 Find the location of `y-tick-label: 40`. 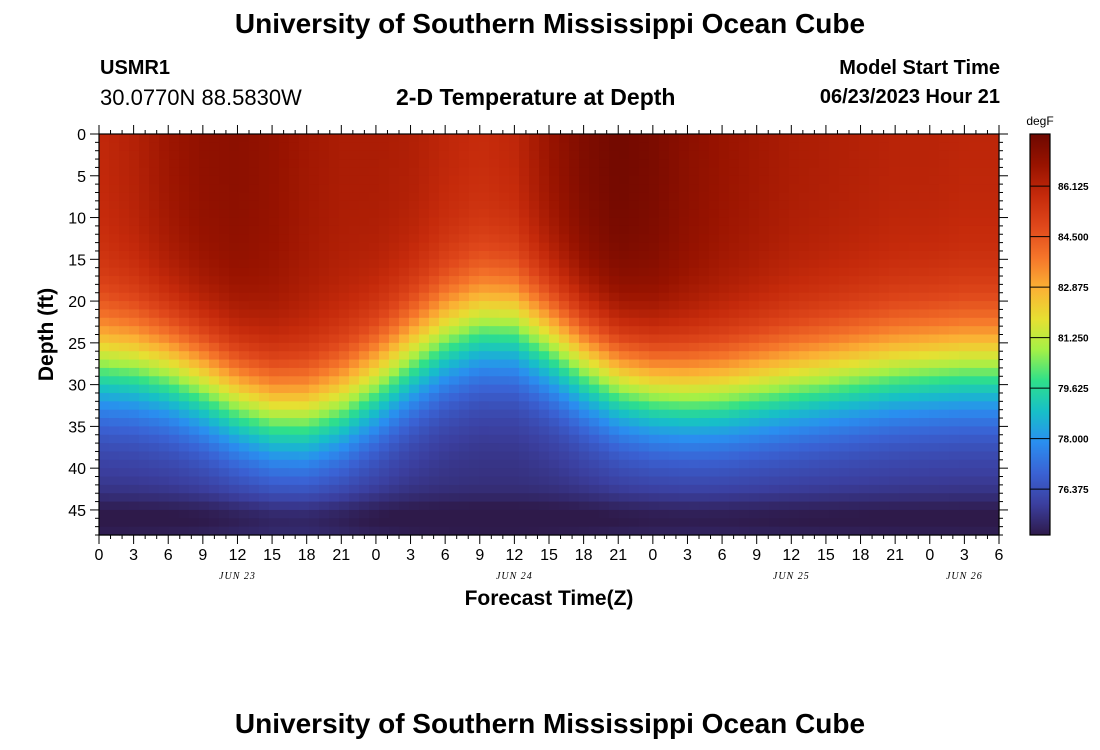

y-tick-label: 40 is located at coordinates (77, 469).